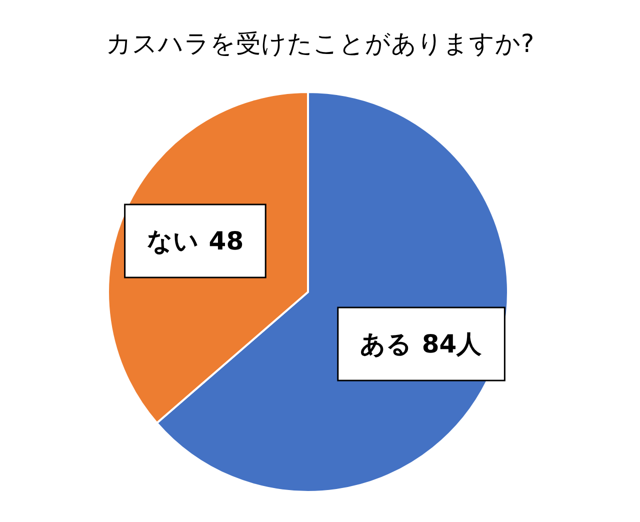 The width and height of the screenshot is (640, 522). What do you see at coordinates (320, 43) in the screenshot?
I see `chart-title: カスハラを受けたことがありますか?` at bounding box center [320, 43].